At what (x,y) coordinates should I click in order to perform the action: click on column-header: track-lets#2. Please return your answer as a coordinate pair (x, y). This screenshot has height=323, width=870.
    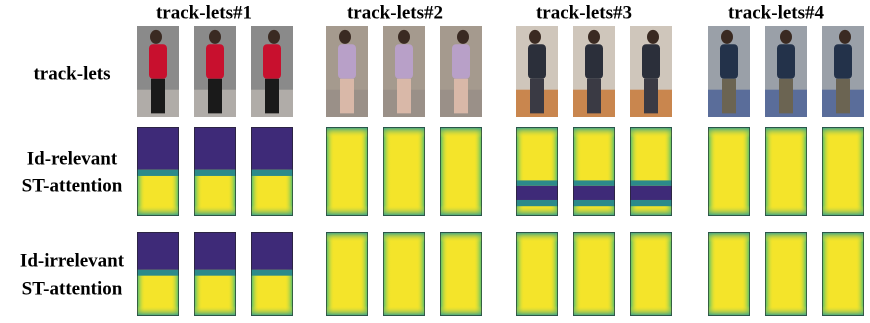
    Looking at the image, I should click on (395, 12).